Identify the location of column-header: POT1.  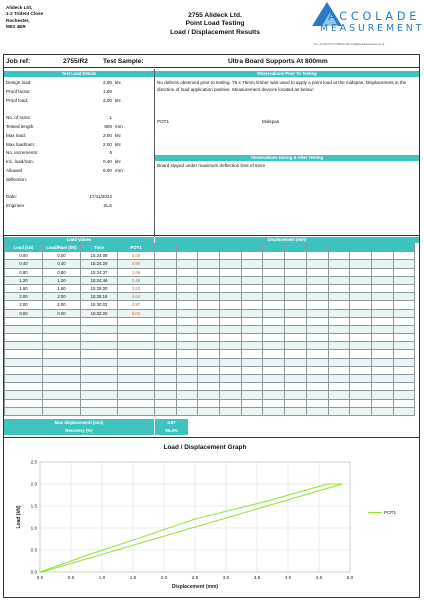
(136, 247).